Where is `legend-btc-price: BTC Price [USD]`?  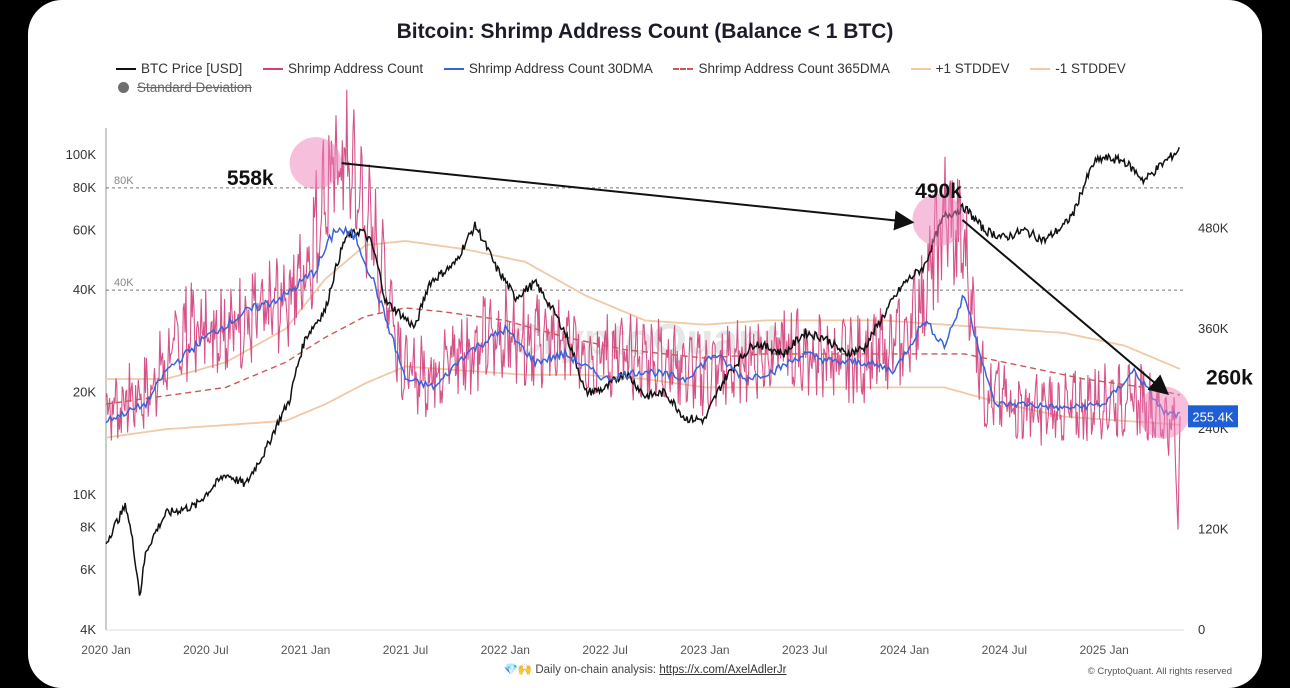
legend-btc-price: BTC Price [USD] is located at coordinates (179, 68).